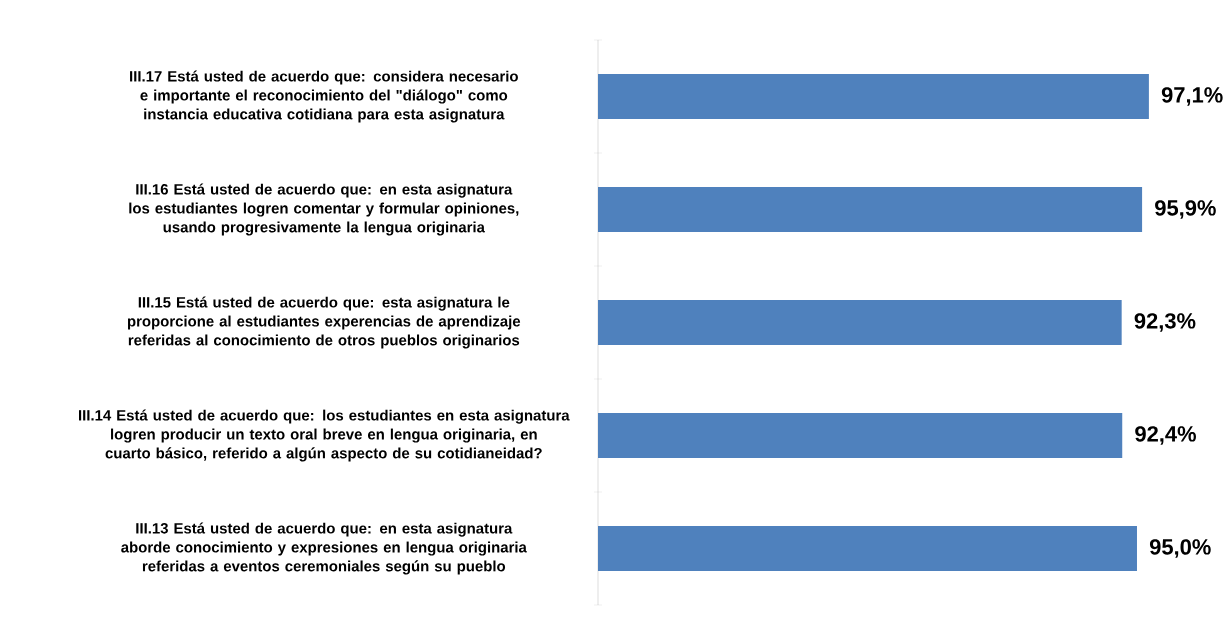 This screenshot has height=633, width=1230. What do you see at coordinates (1185, 209) in the screenshot?
I see `data-label: 95,9%` at bounding box center [1185, 209].